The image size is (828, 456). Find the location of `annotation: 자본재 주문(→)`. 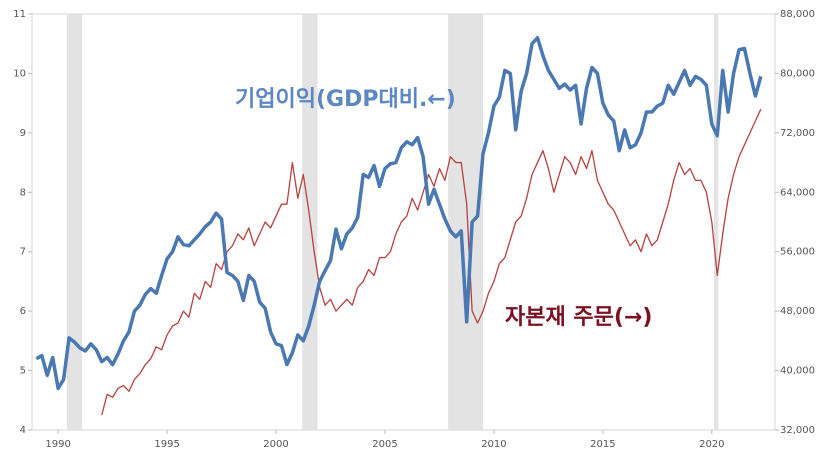

annotation: 자본재 주문(→) is located at coordinates (578, 317).